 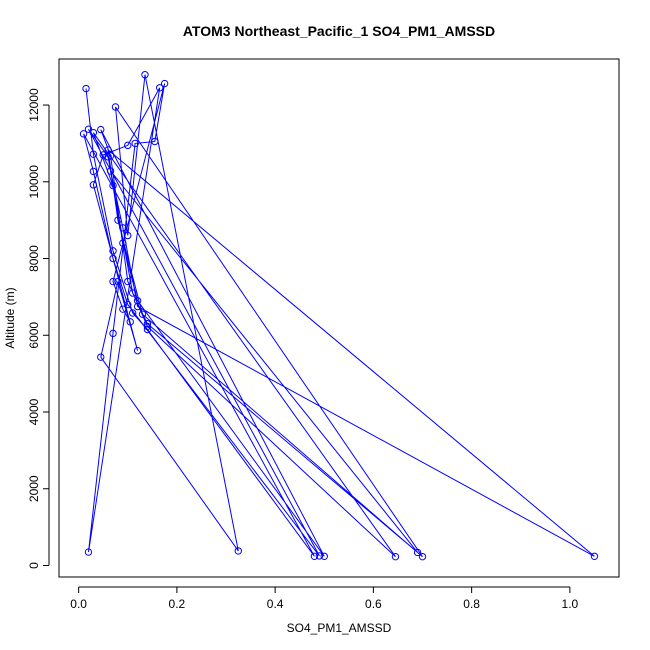 I want to click on x-tick-label: 0.0, so click(x=78, y=604).